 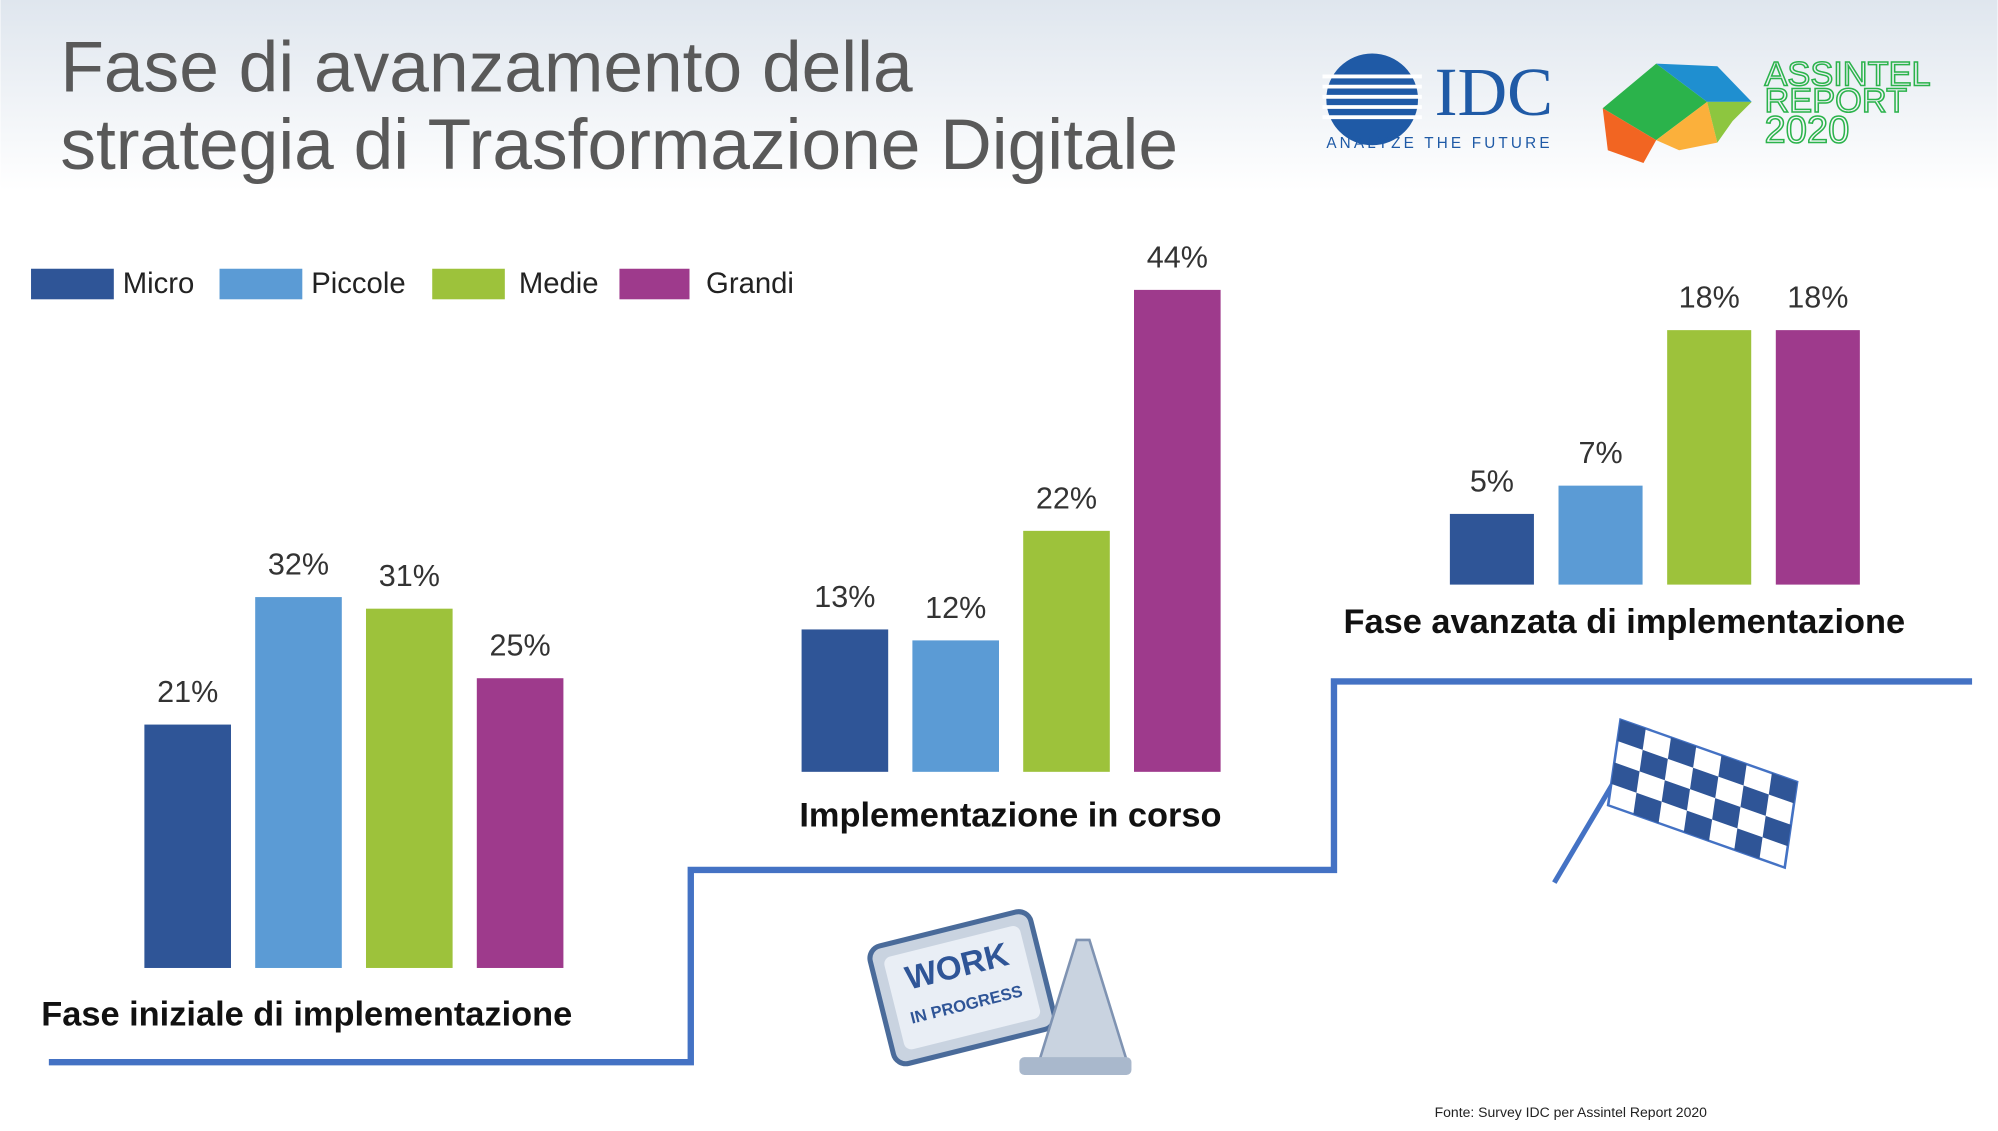 What do you see at coordinates (486, 67) in the screenshot?
I see `chart-title: Fase di avanzamento della` at bounding box center [486, 67].